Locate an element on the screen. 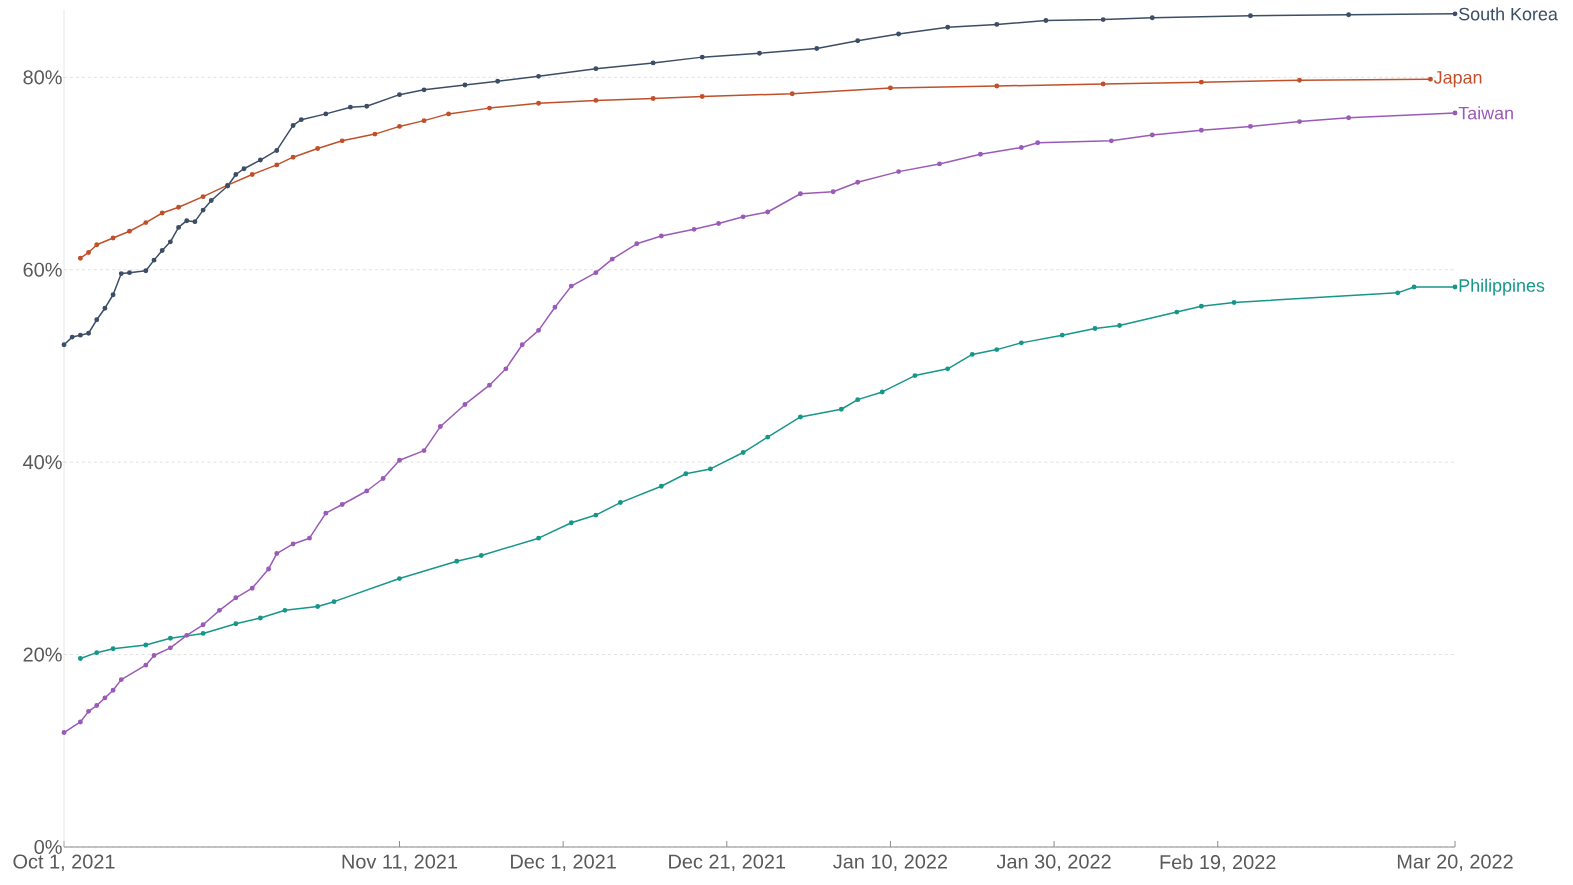 Image resolution: width=1573 pixels, height=885 pixels. series-label: Taiwan is located at coordinates (1485, 113).